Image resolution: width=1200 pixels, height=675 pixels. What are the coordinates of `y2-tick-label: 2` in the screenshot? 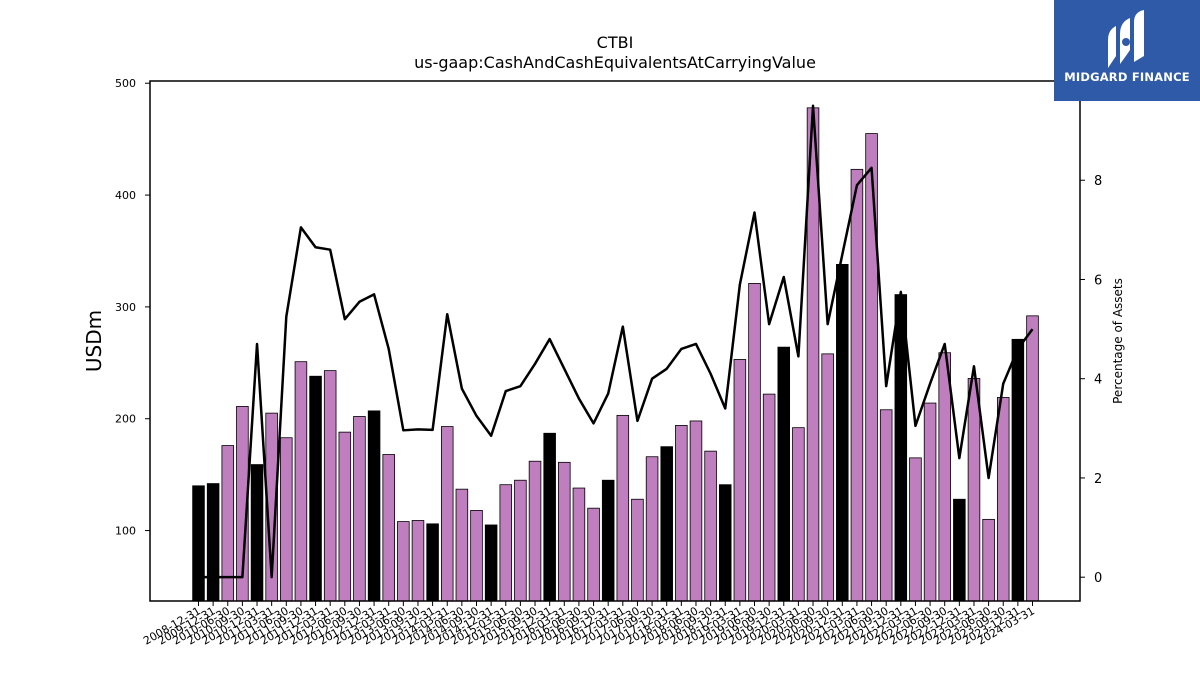 It's located at (1098, 479).